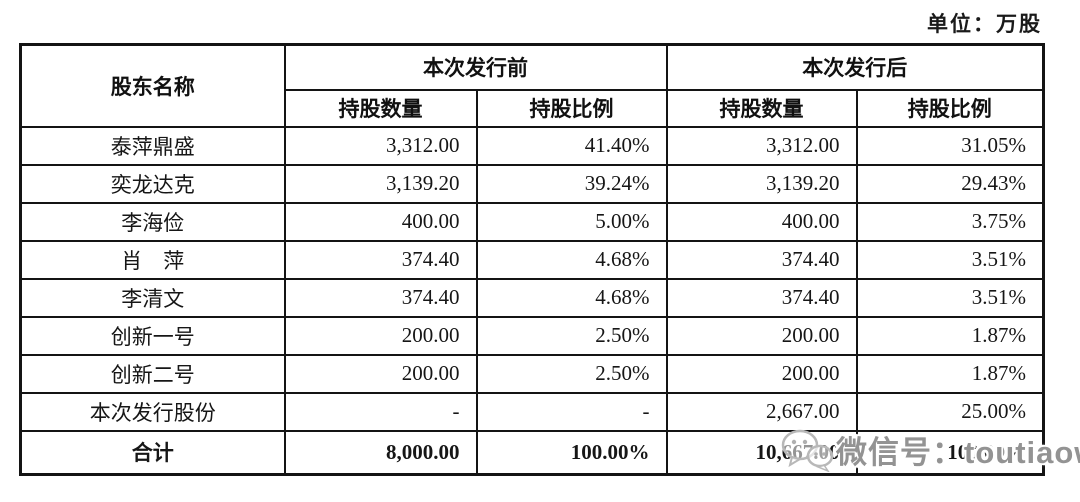 This screenshot has width=1080, height=502. I want to click on cell-after-ratio: 25.00%, so click(950, 411).